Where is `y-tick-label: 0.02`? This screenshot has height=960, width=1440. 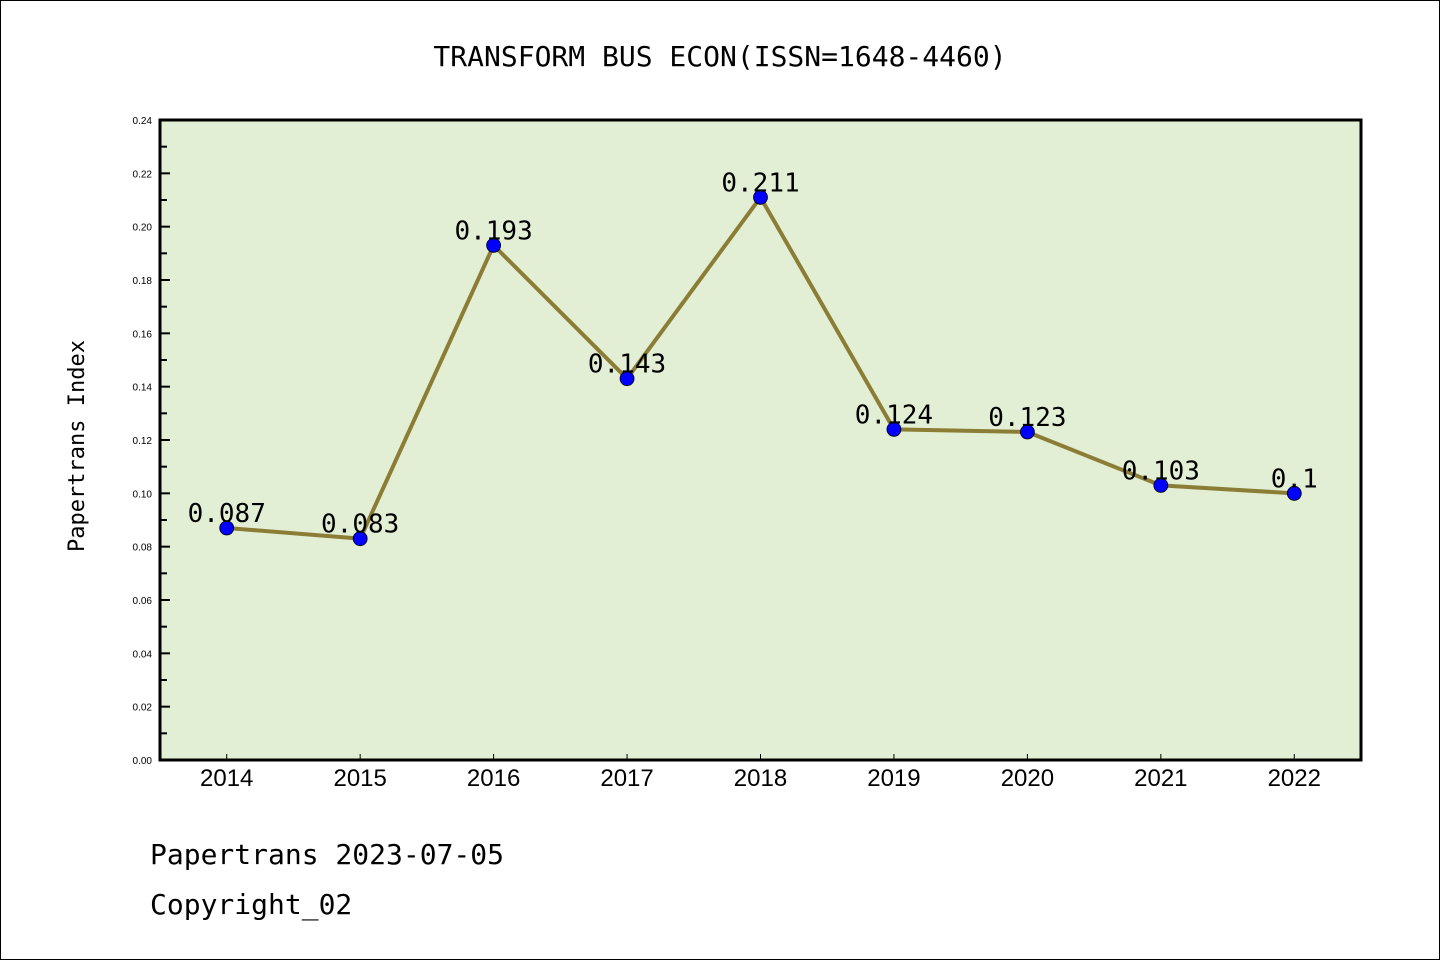 y-tick-label: 0.02 is located at coordinates (143, 708).